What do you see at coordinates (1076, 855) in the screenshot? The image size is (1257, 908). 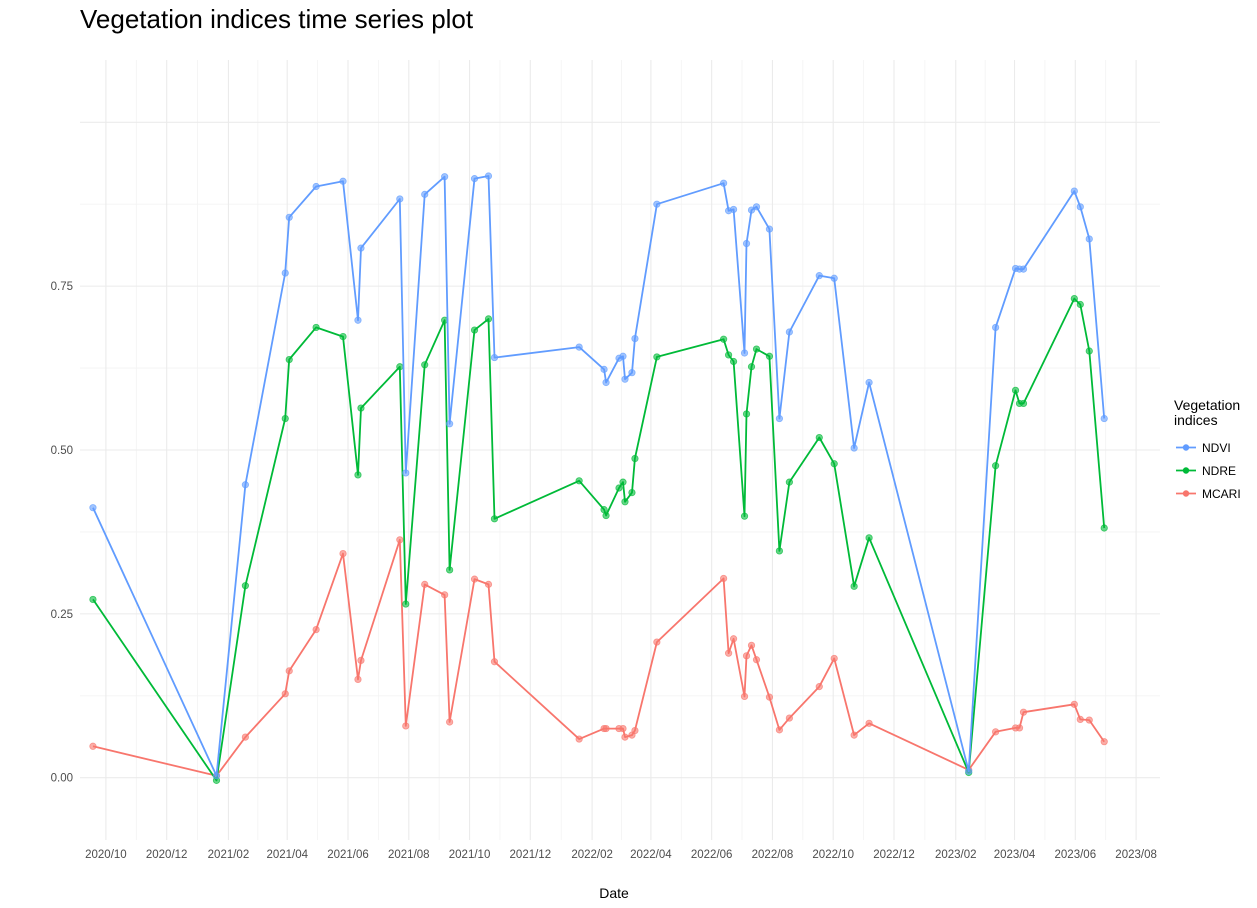 I see `x-tick-label: 2023/06` at bounding box center [1076, 855].